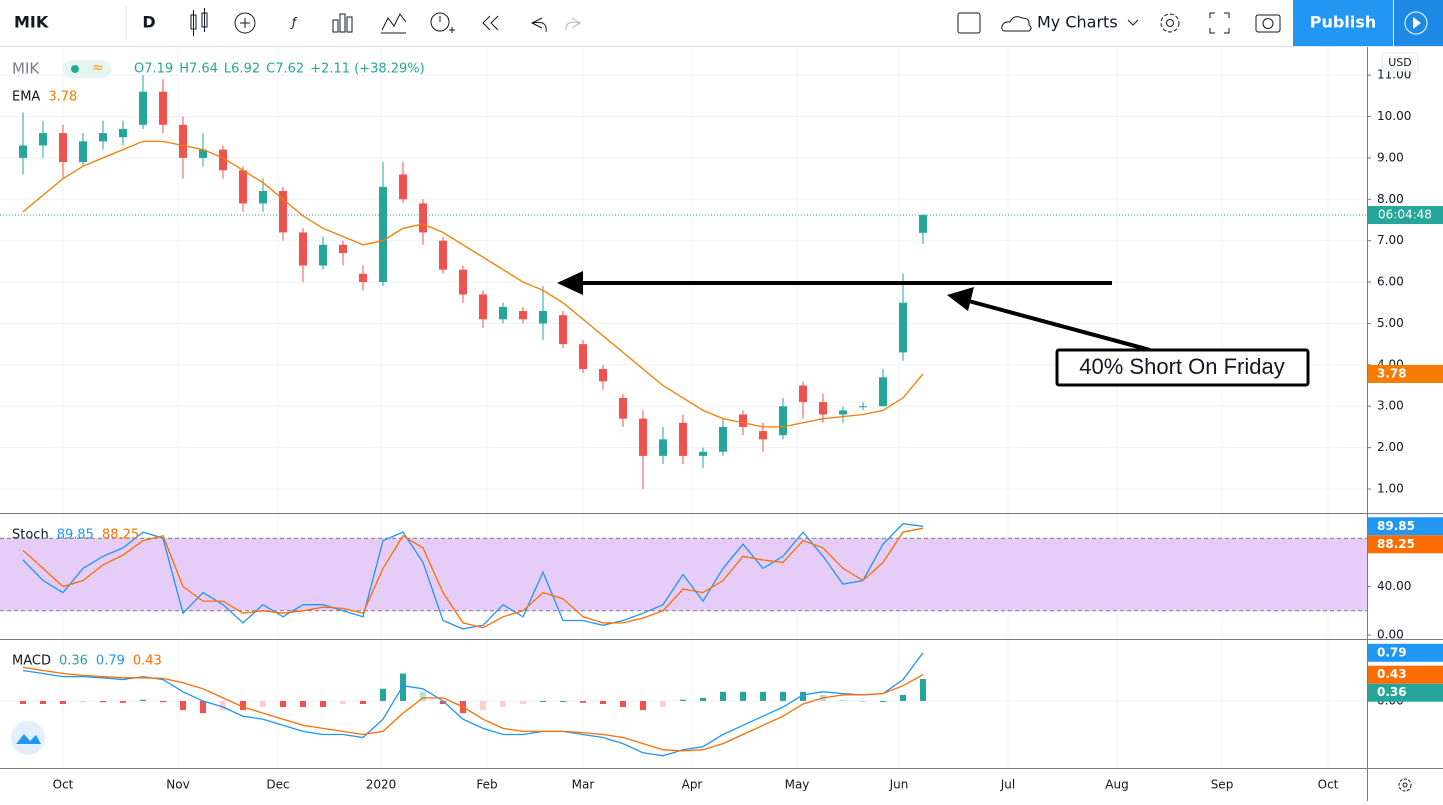  Describe the element at coordinates (1268, 23) in the screenshot. I see `snapshot-button` at that location.